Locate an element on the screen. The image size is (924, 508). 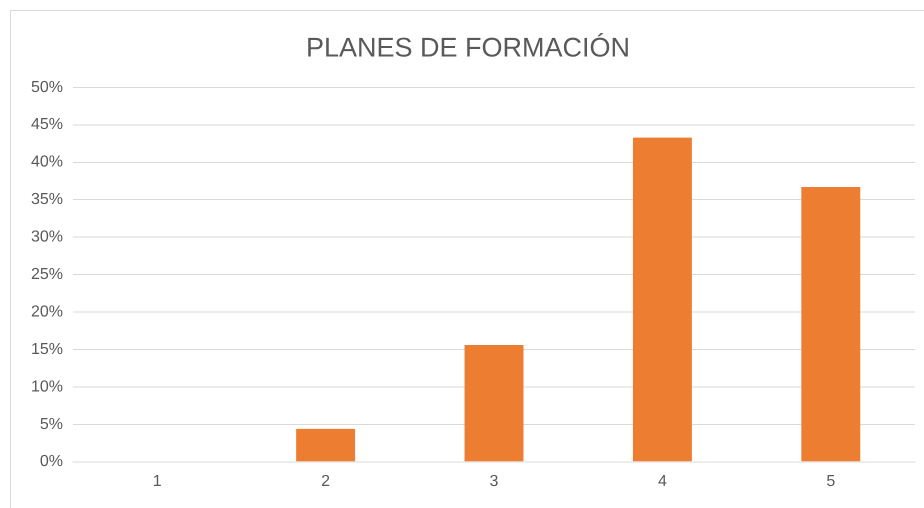
y-tick-label: 25% is located at coordinates (47, 275).